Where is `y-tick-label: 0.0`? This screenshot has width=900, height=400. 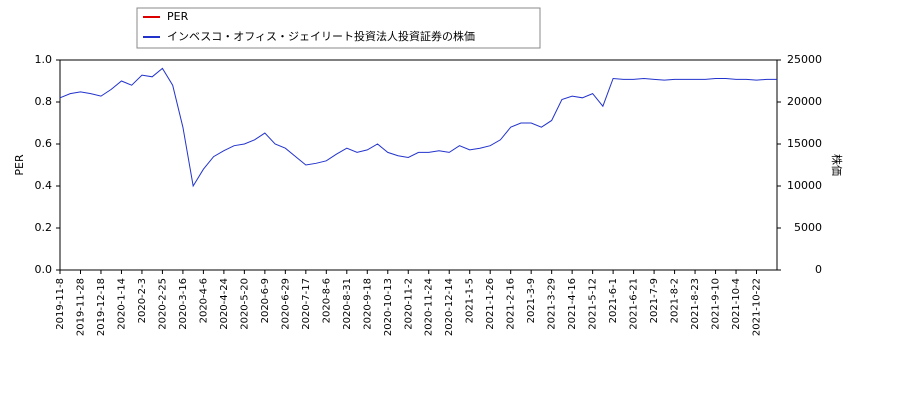
y-tick-label: 0.0 is located at coordinates (44, 269).